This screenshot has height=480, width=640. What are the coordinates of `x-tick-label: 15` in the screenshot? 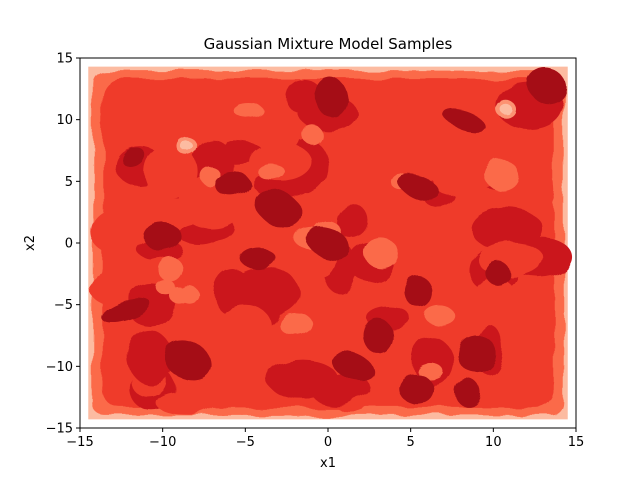 It's located at (576, 442).